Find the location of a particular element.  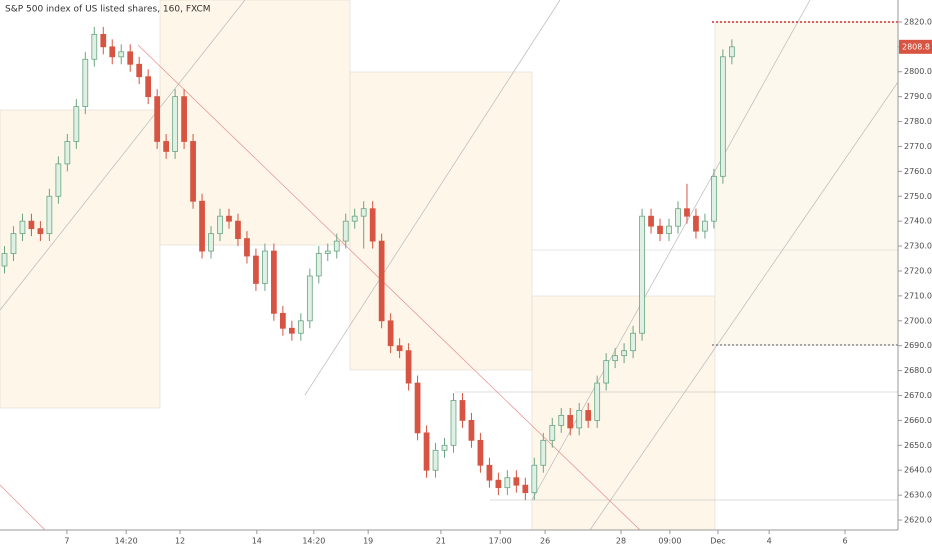

y-tick-label: 2650.0 is located at coordinates (918, 445).